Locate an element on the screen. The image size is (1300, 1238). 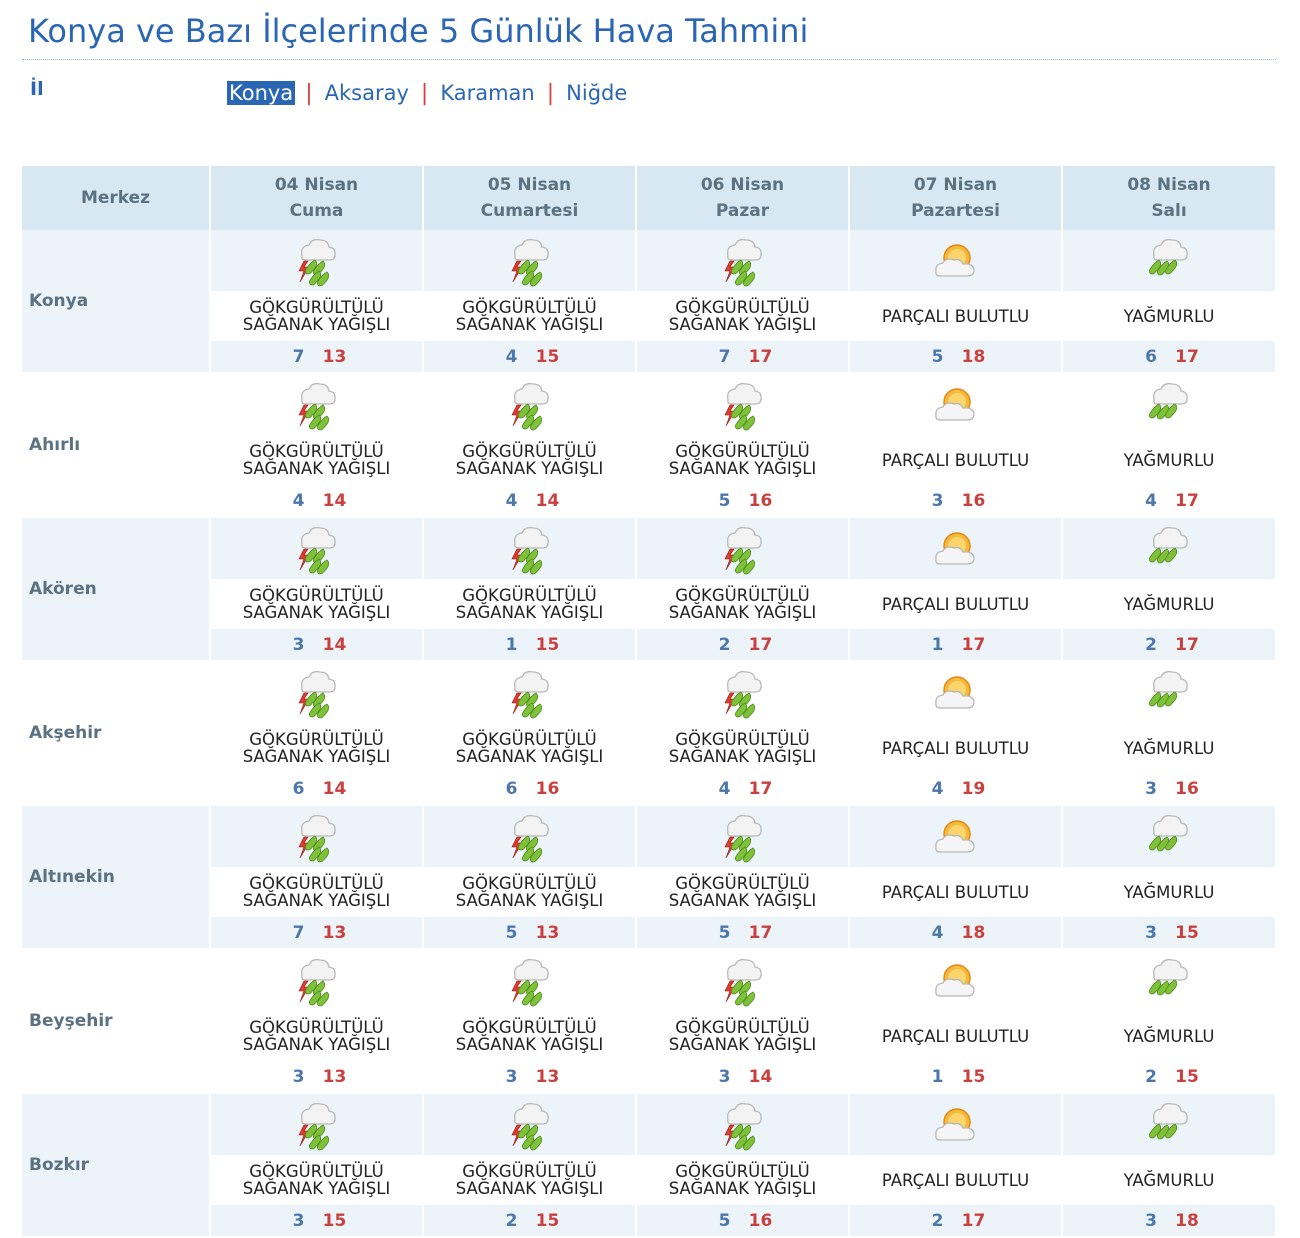
province-link-2: Aksaray is located at coordinates (366, 93).